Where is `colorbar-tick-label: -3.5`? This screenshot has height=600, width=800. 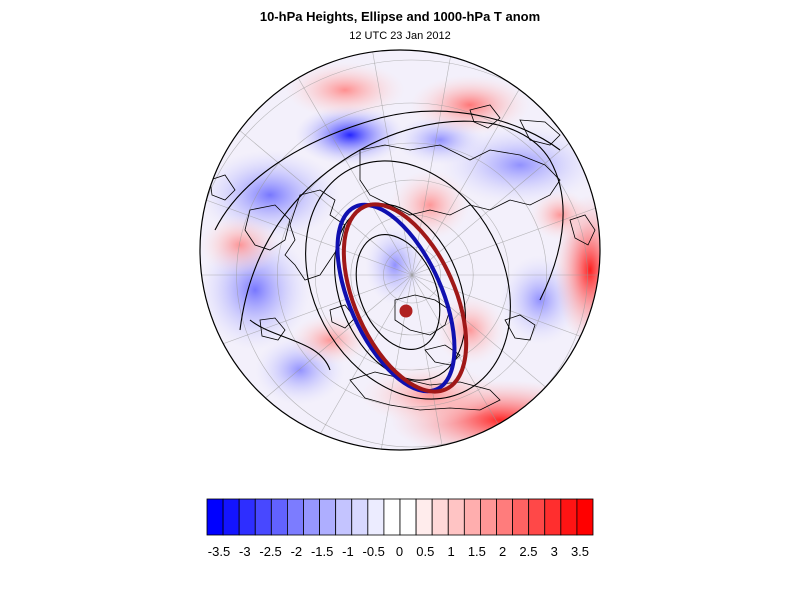
colorbar-tick-label: -3.5 is located at coordinates (219, 551).